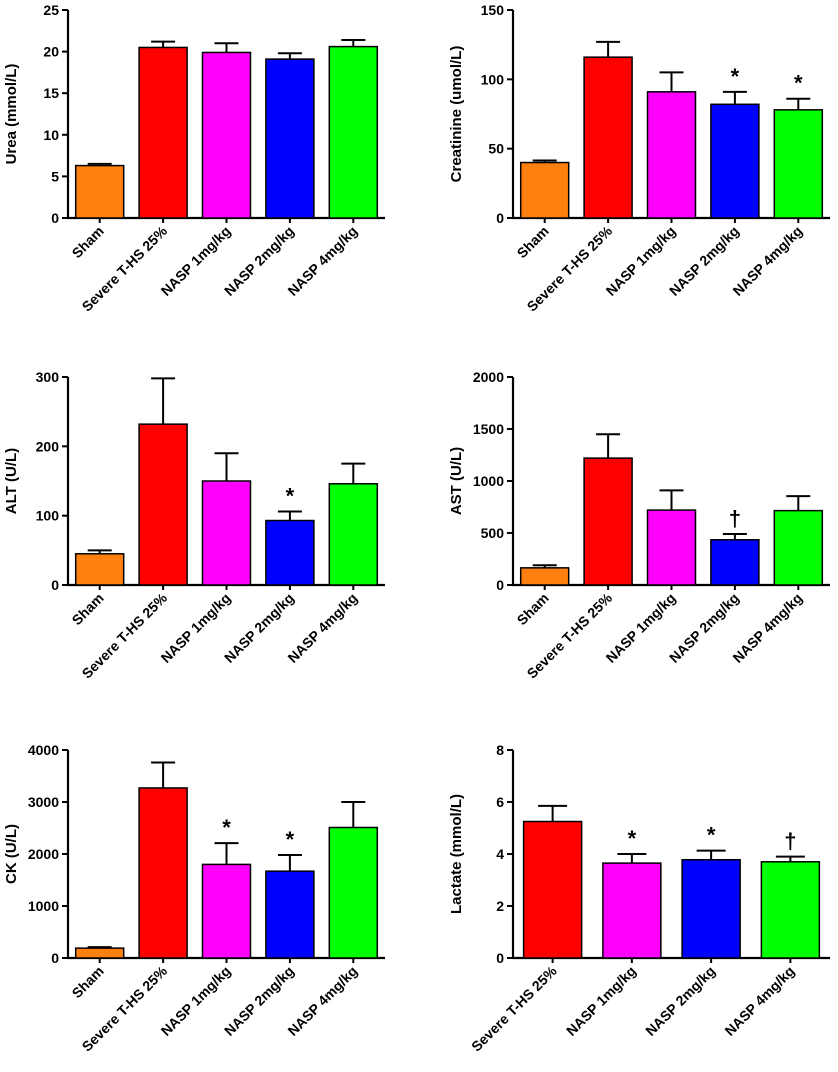 Image resolution: width=838 pixels, height=1072 pixels. I want to click on category-label: NASP 4mg/kg, so click(759, 1001).